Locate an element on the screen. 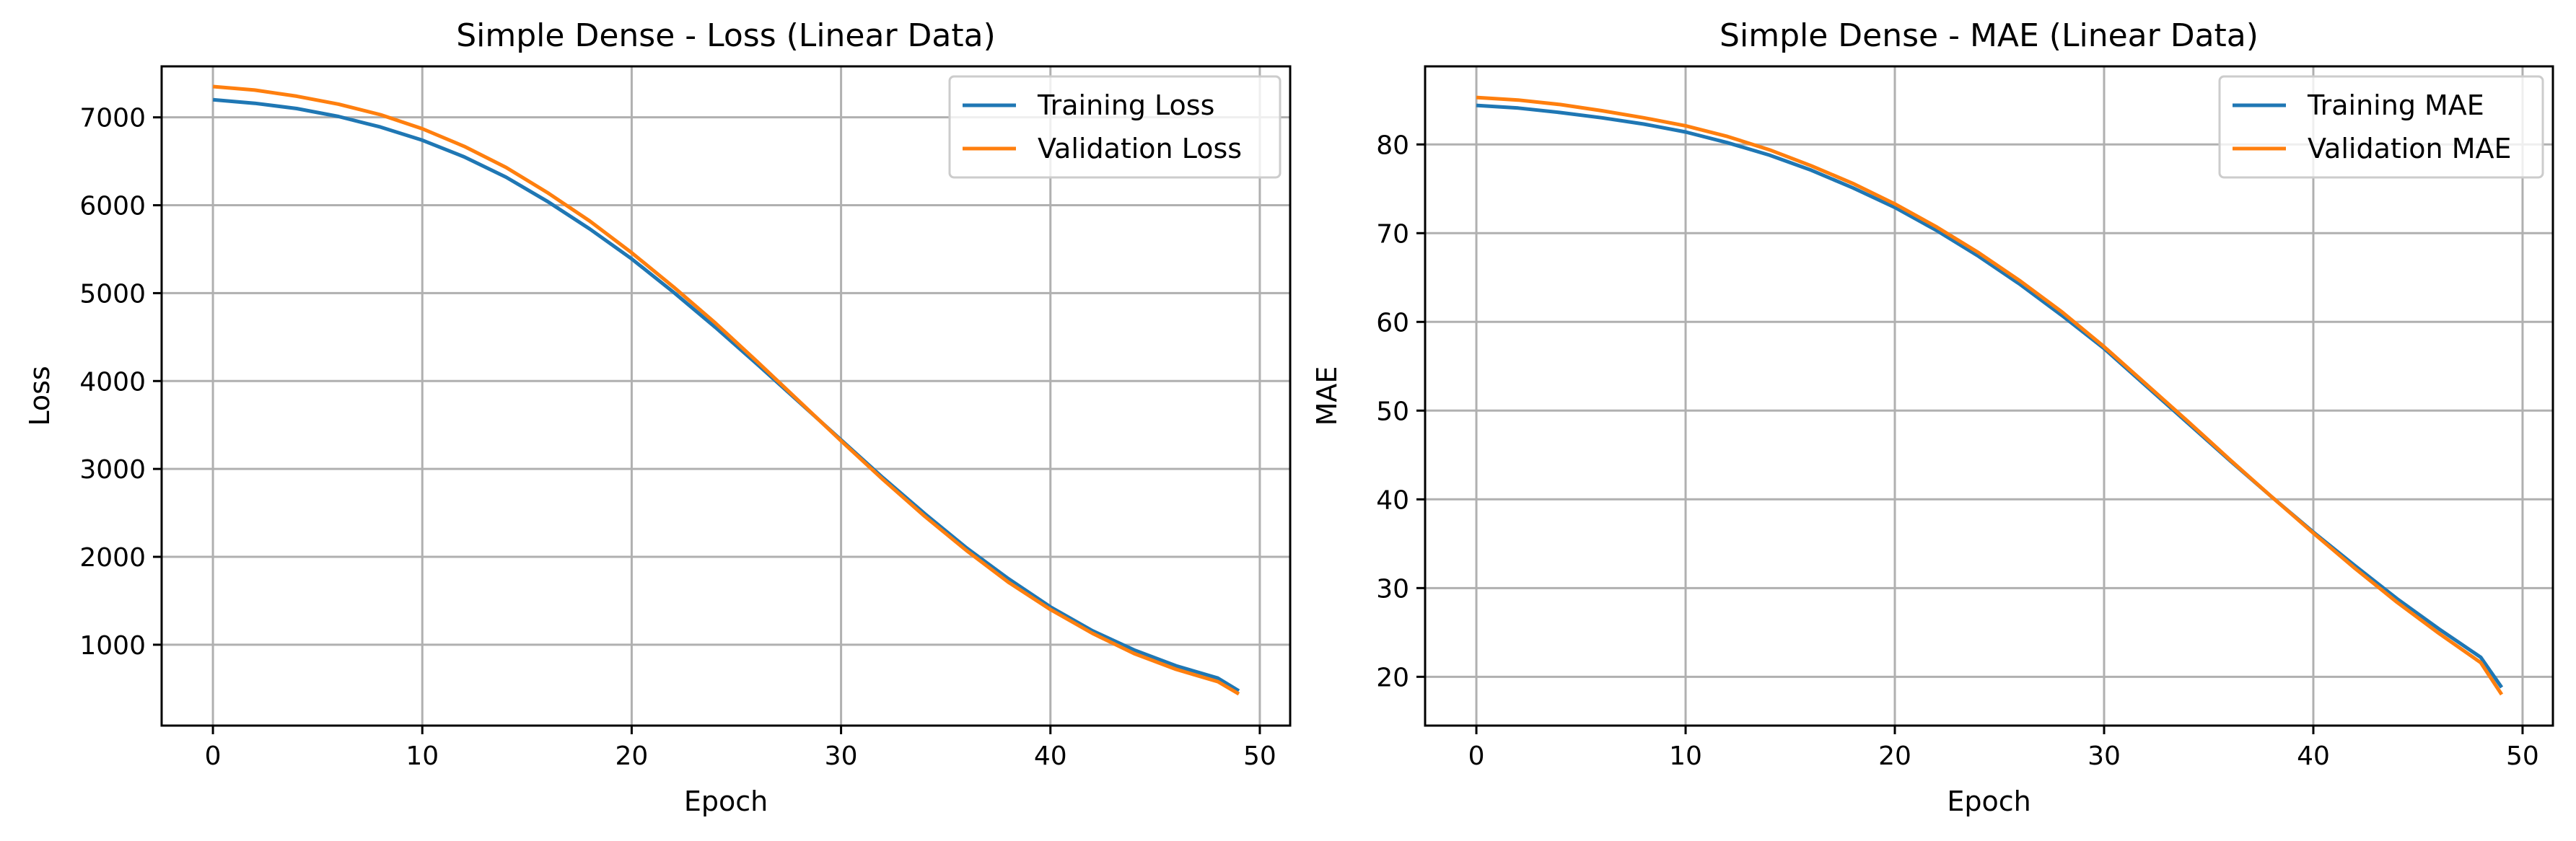  y-tick-label: 2000 is located at coordinates (112, 558).